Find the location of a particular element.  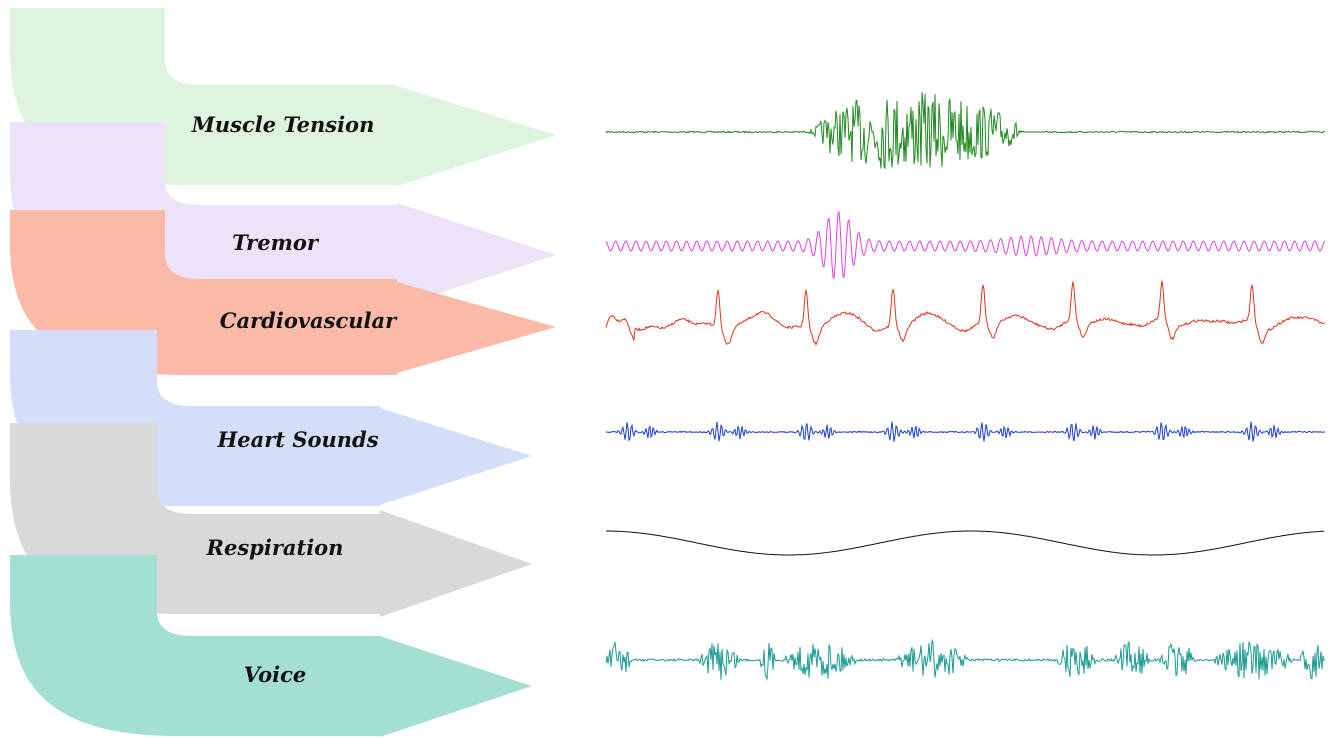

label-muscle-tension: Muscle Tension is located at coordinates (283, 124).